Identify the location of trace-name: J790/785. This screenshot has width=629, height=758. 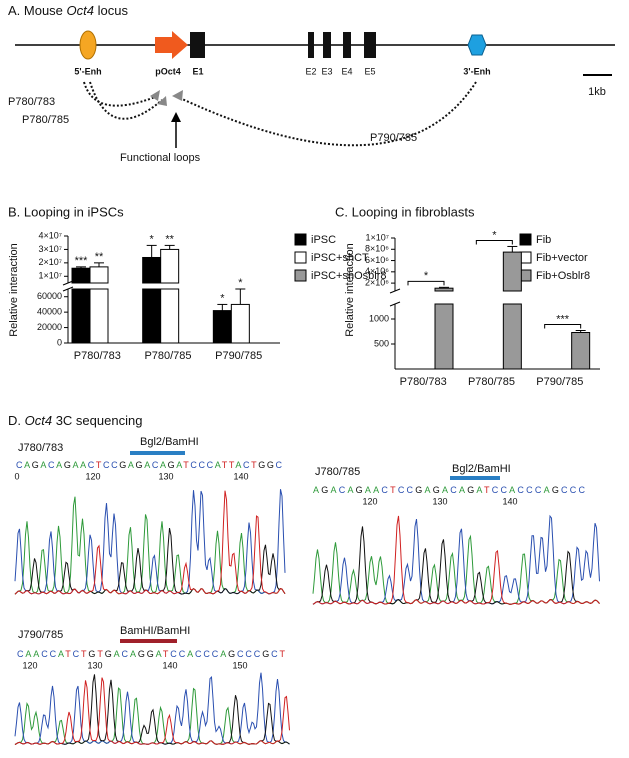
(40, 635).